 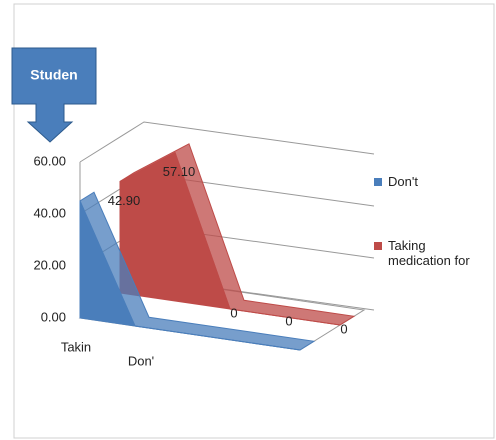 I want to click on title-callout, so click(x=54, y=95).